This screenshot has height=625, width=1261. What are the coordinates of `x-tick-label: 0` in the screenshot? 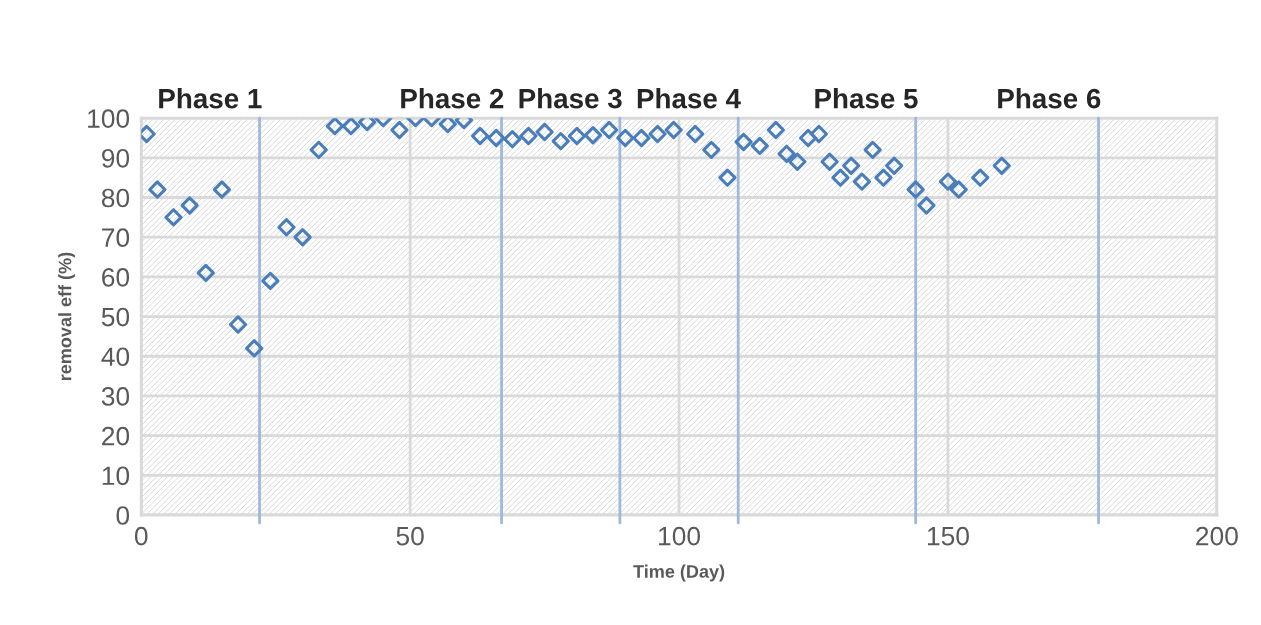 It's located at (141, 536).